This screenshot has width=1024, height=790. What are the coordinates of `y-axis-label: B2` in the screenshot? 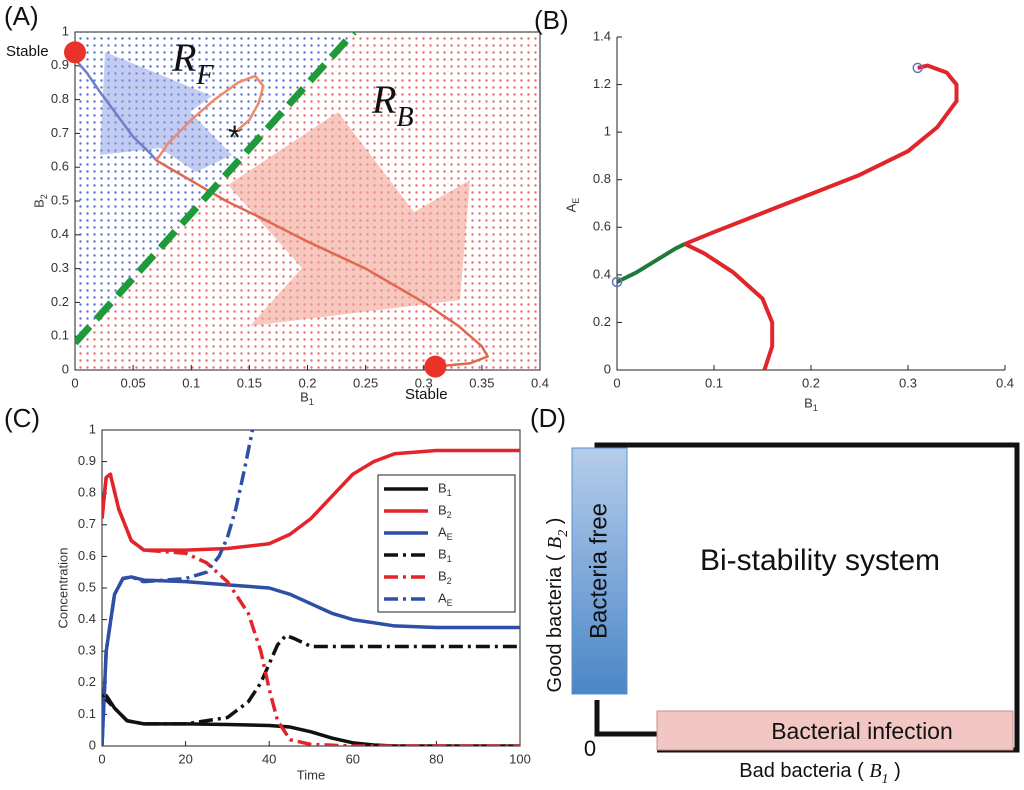 It's located at (40, 201).